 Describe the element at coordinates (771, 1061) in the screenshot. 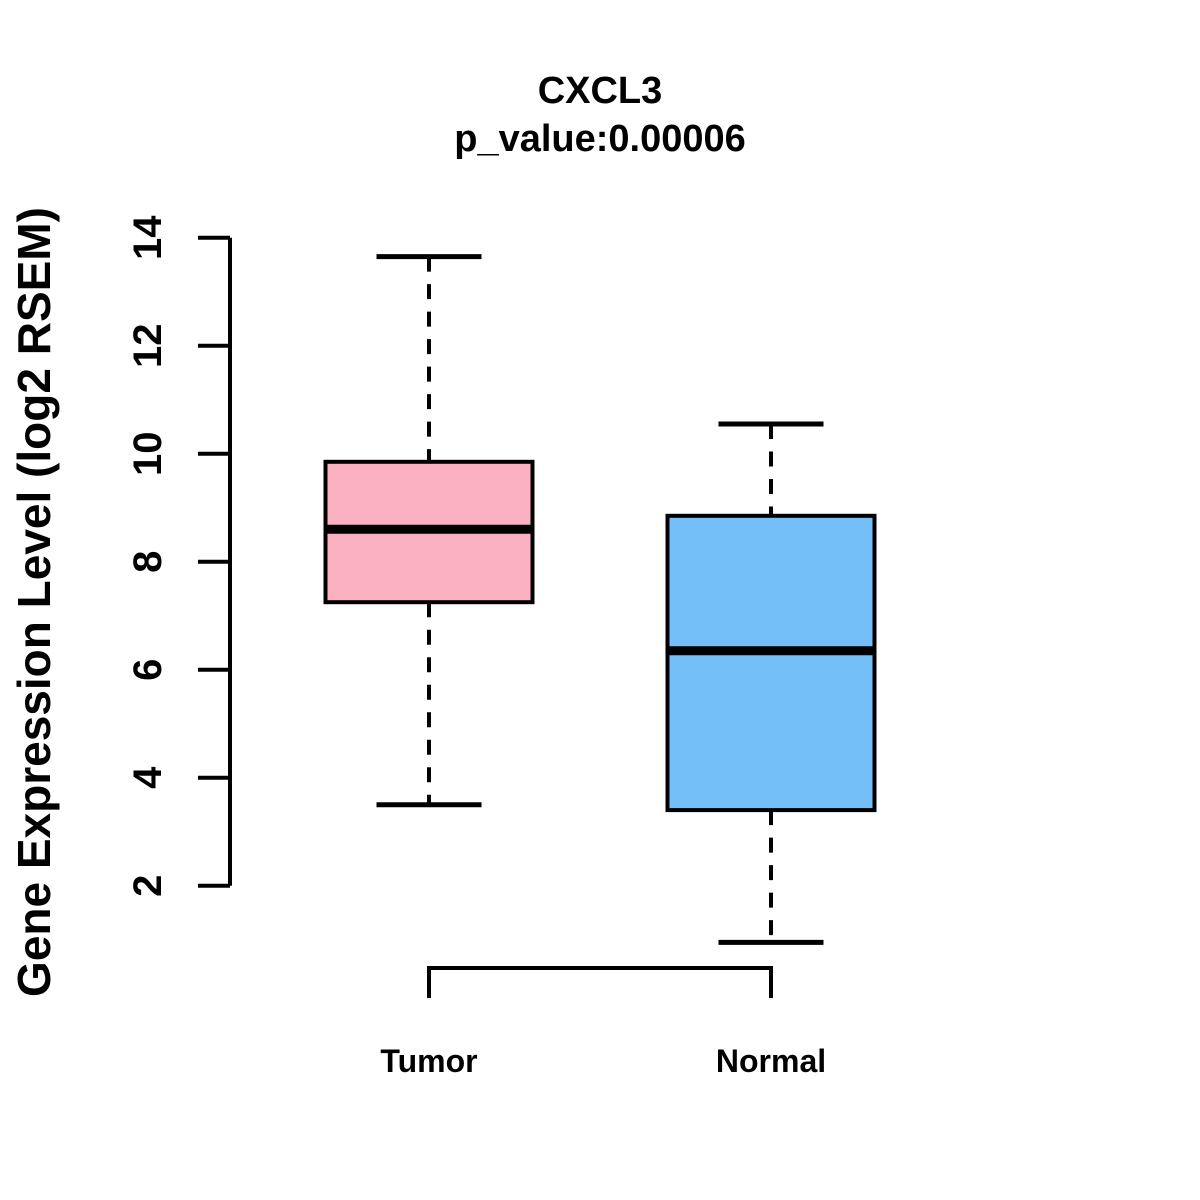

I see `x-axis-label-normal: Normal` at that location.